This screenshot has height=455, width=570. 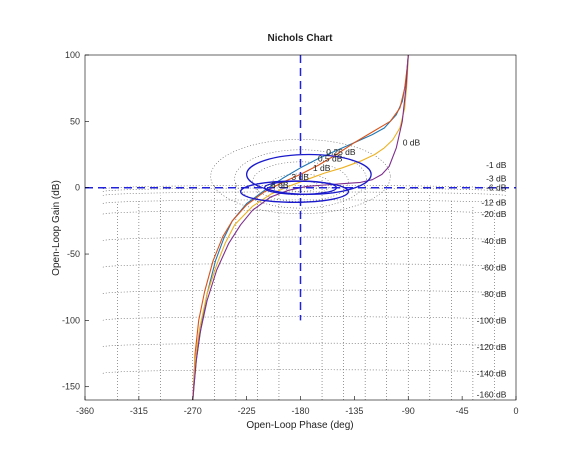 What do you see at coordinates (300, 411) in the screenshot?
I see `x-tick-label: -180` at bounding box center [300, 411].